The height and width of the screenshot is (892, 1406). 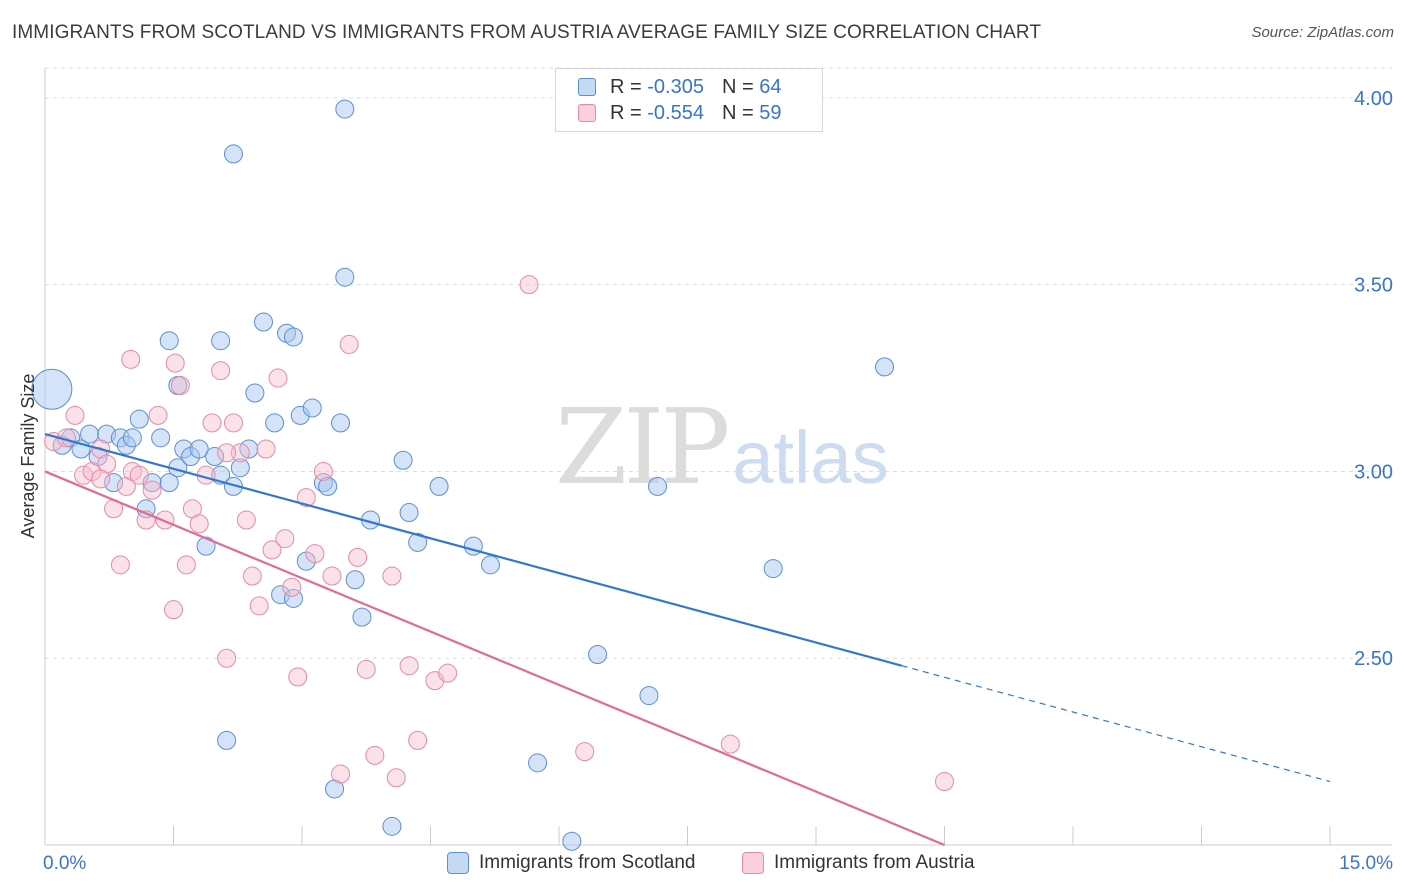 What do you see at coordinates (770, 112) in the screenshot?
I see `legend-n-value-austria: 59` at bounding box center [770, 112].